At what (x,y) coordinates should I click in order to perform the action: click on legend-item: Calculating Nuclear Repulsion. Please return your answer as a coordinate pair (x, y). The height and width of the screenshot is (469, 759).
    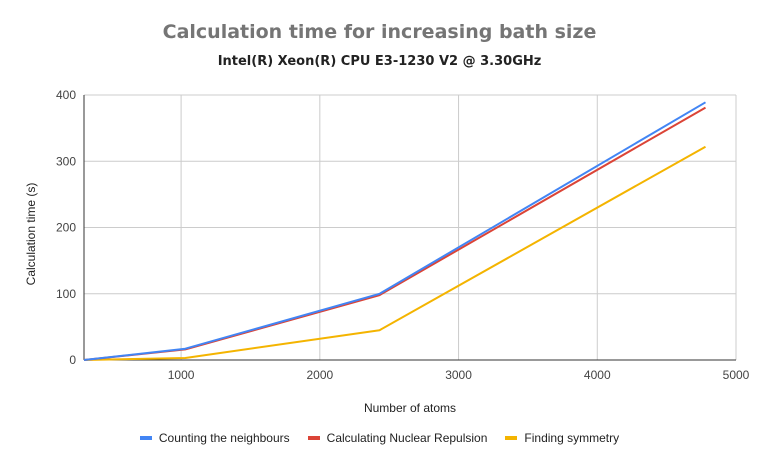
    Looking at the image, I should click on (397, 438).